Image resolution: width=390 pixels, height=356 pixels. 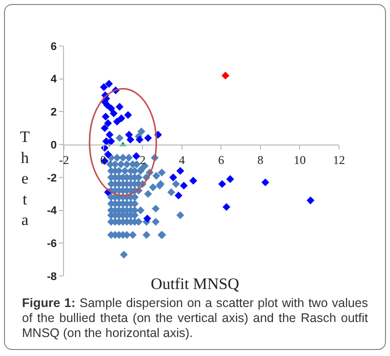 I want to click on y-tick-label: -6, so click(x=52, y=244).